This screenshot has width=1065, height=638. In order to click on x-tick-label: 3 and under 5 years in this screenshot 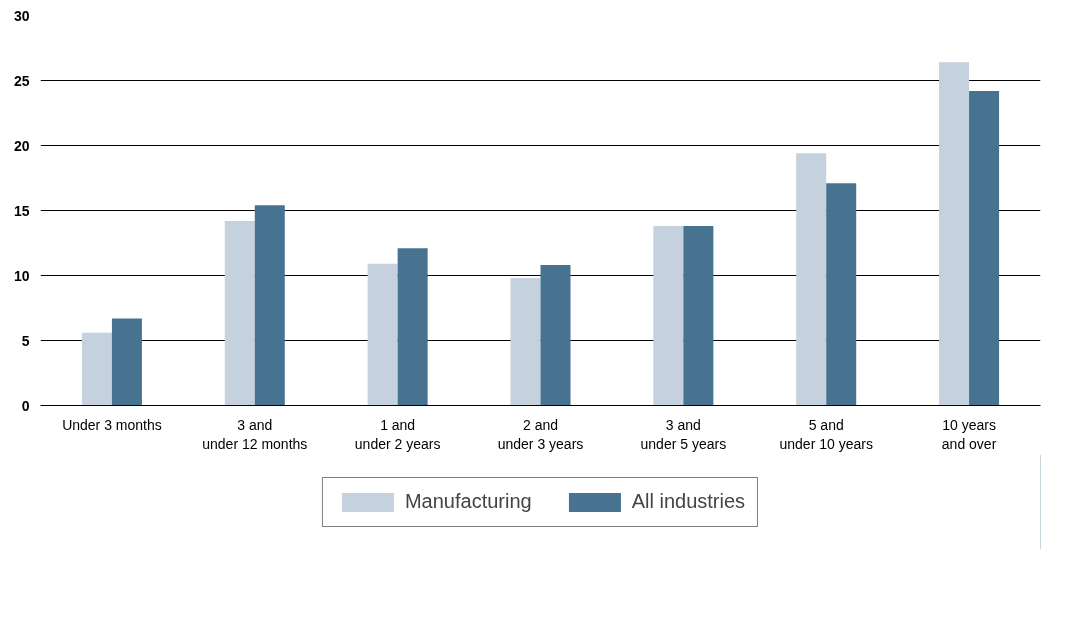, I will do `click(683, 434)`.